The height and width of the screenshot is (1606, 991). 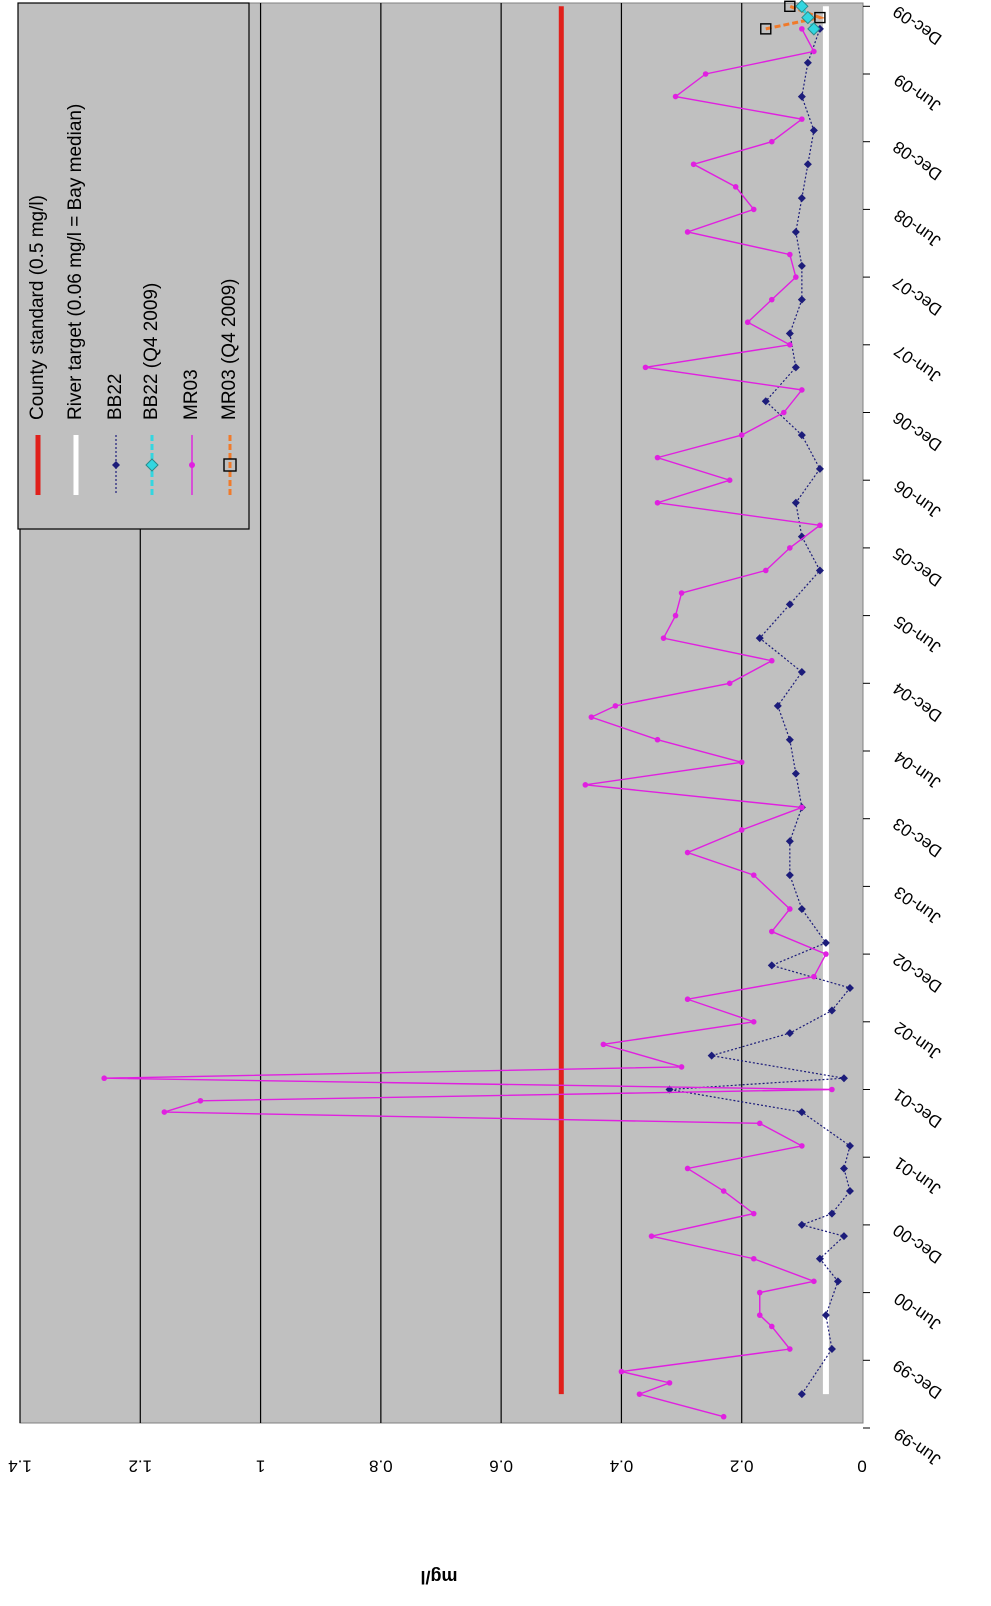 I want to click on x-tick-label: Jun-01, so click(x=917, y=1175).